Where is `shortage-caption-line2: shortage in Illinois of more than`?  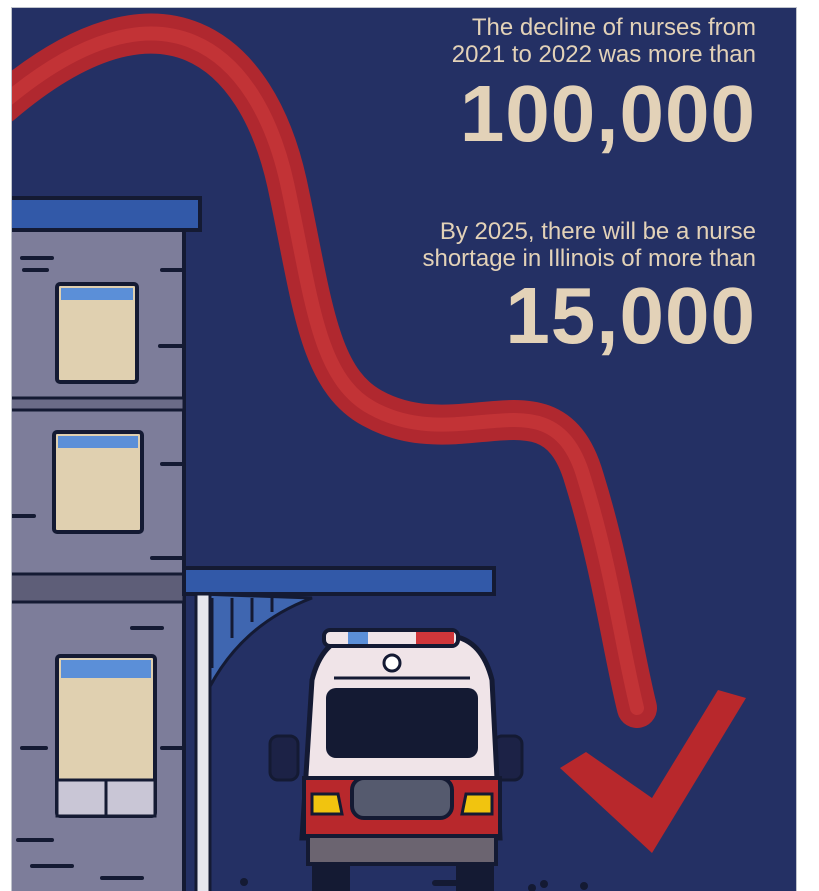 shortage-caption-line2: shortage in Illinois of more than is located at coordinates (589, 258).